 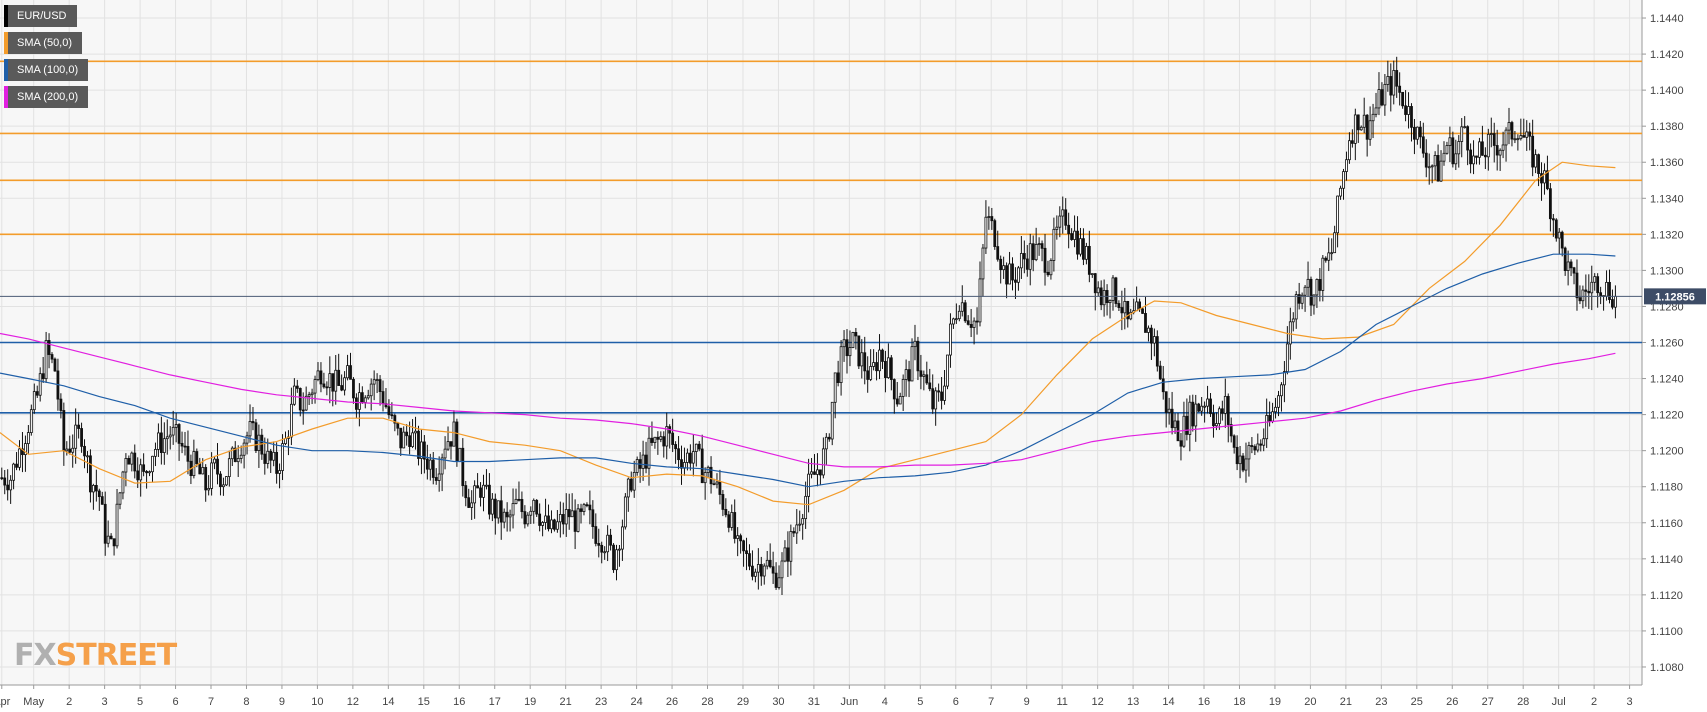 What do you see at coordinates (1097, 702) in the screenshot?
I see `x-tick-label: 12` at bounding box center [1097, 702].